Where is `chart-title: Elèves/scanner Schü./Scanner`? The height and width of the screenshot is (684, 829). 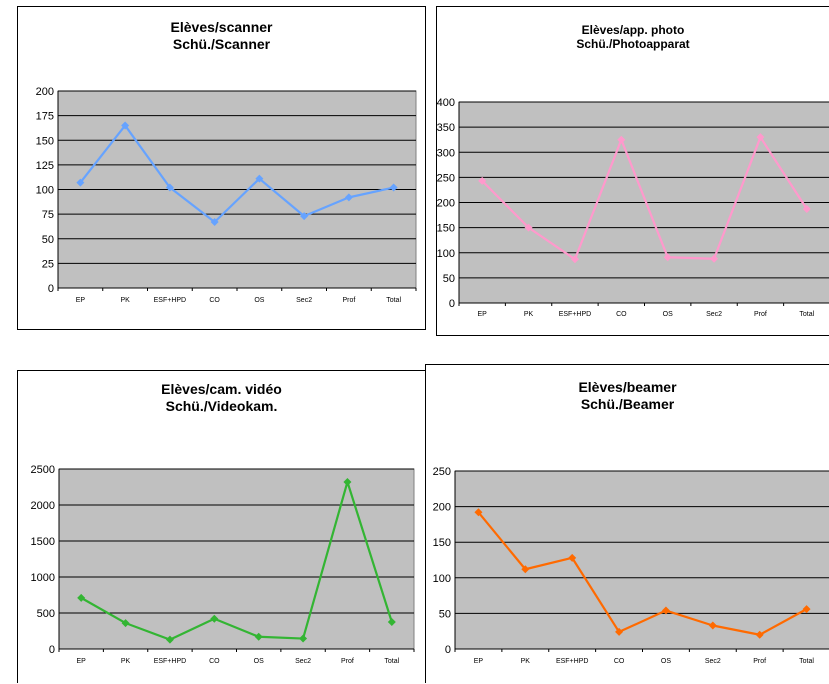 chart-title: Elèves/scanner Schü./Scanner is located at coordinates (221, 36).